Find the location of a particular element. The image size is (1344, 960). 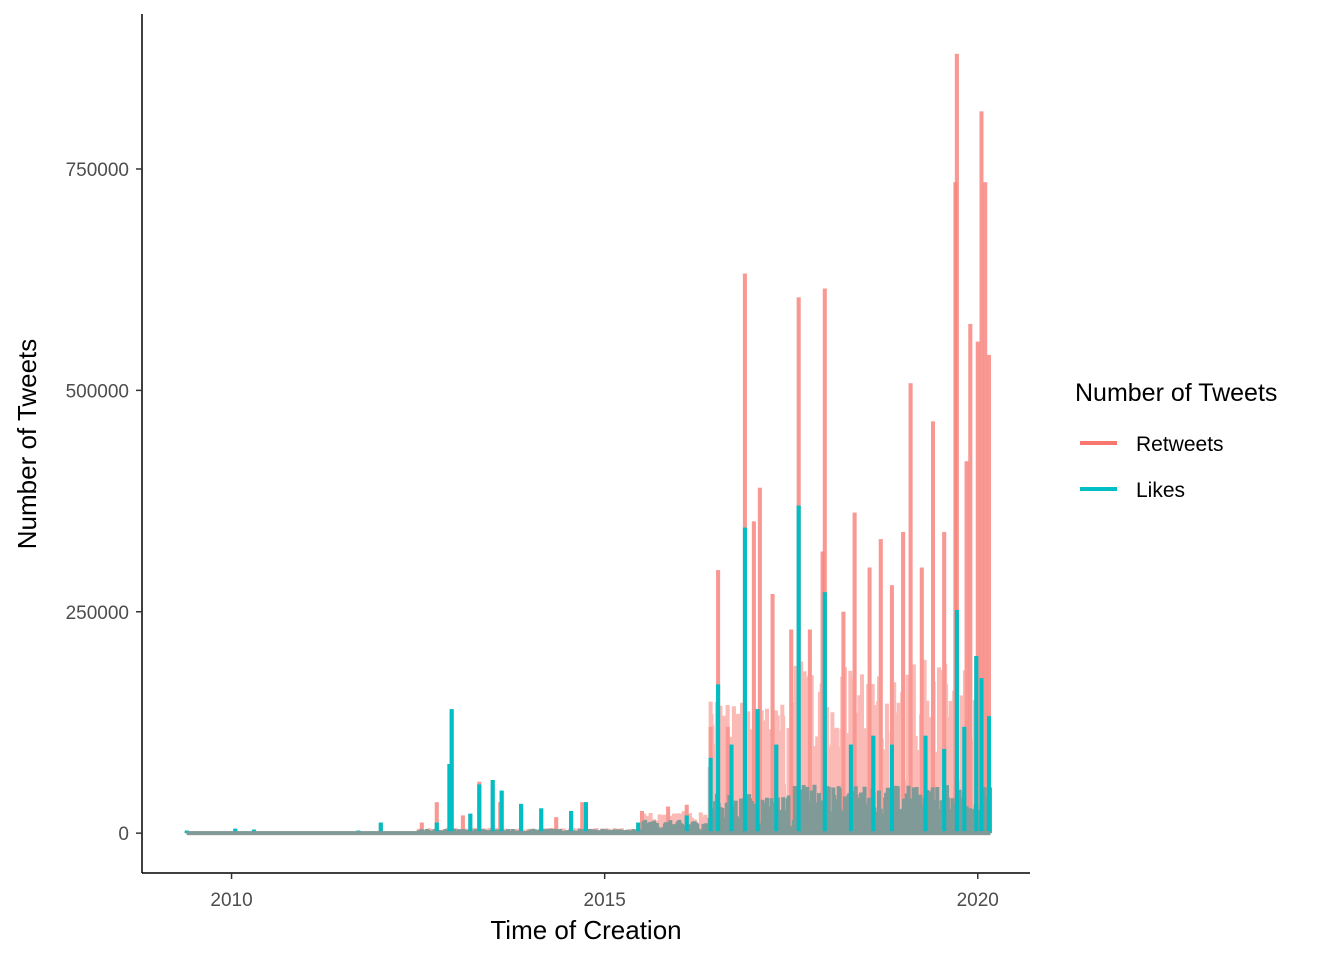

legend-title: Number of Tweets is located at coordinates (1176, 393).